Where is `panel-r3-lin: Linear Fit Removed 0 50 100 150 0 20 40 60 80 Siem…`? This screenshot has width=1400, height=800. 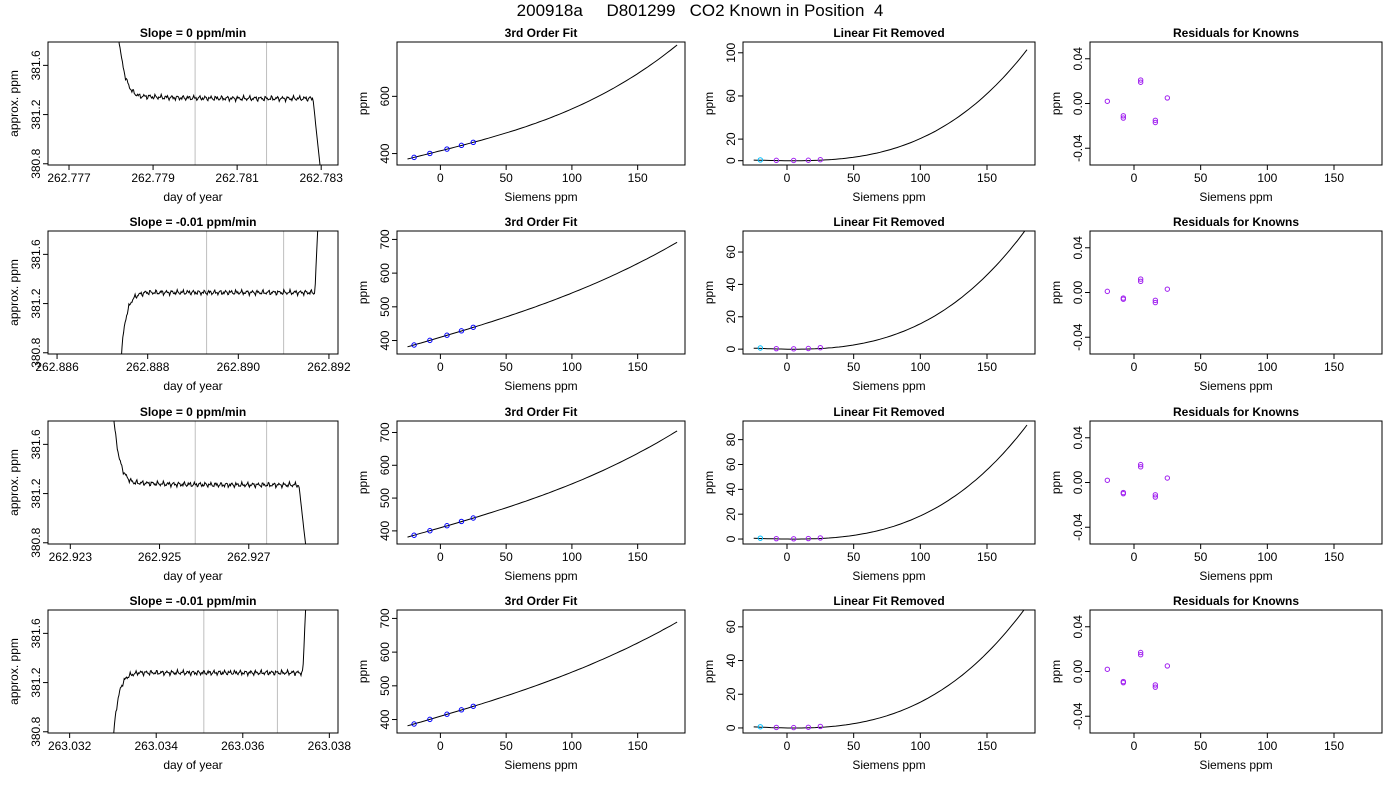 panel-r3-lin: Linear Fit Removed 0 50 100 150 0 20 40 60 80 Siem… is located at coordinates (869, 494).